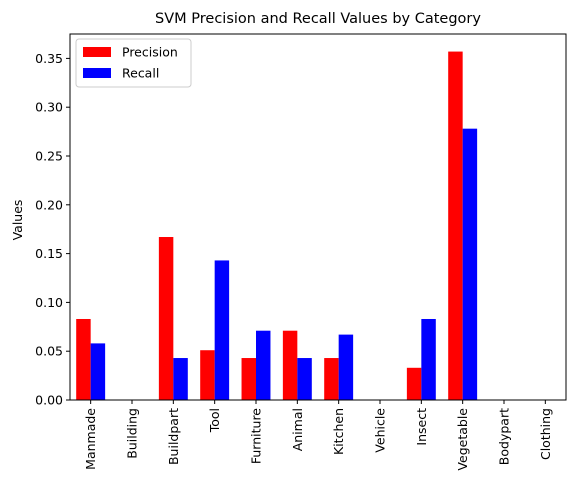  Describe the element at coordinates (49, 156) in the screenshot. I see `y-tick-label: 0.25` at that location.